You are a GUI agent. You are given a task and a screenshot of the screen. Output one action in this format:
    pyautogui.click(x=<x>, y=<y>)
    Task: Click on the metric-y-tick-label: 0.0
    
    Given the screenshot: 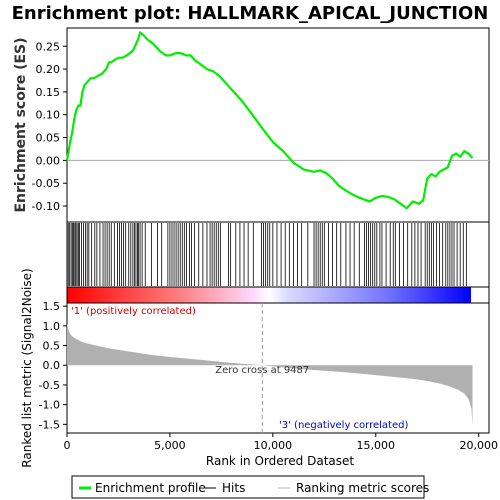 What is the action you would take?
    pyautogui.click(x=52, y=365)
    